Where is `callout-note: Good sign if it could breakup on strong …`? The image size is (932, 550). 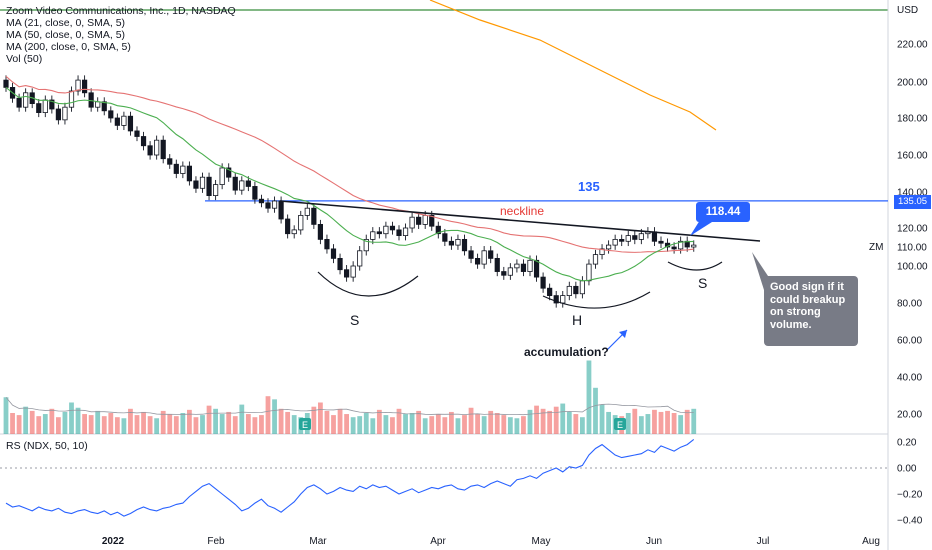 callout-note: Good sign if it could breakup on strong … is located at coordinates (811, 311).